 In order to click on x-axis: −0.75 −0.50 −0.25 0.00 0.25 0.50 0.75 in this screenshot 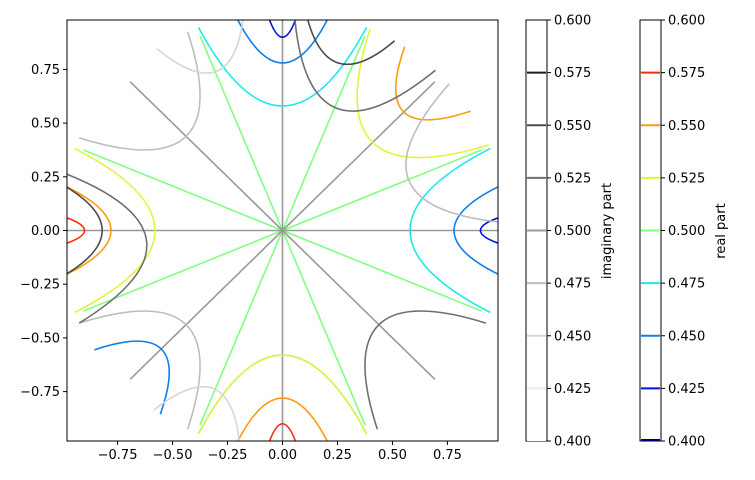, I will do `click(280, 452)`.